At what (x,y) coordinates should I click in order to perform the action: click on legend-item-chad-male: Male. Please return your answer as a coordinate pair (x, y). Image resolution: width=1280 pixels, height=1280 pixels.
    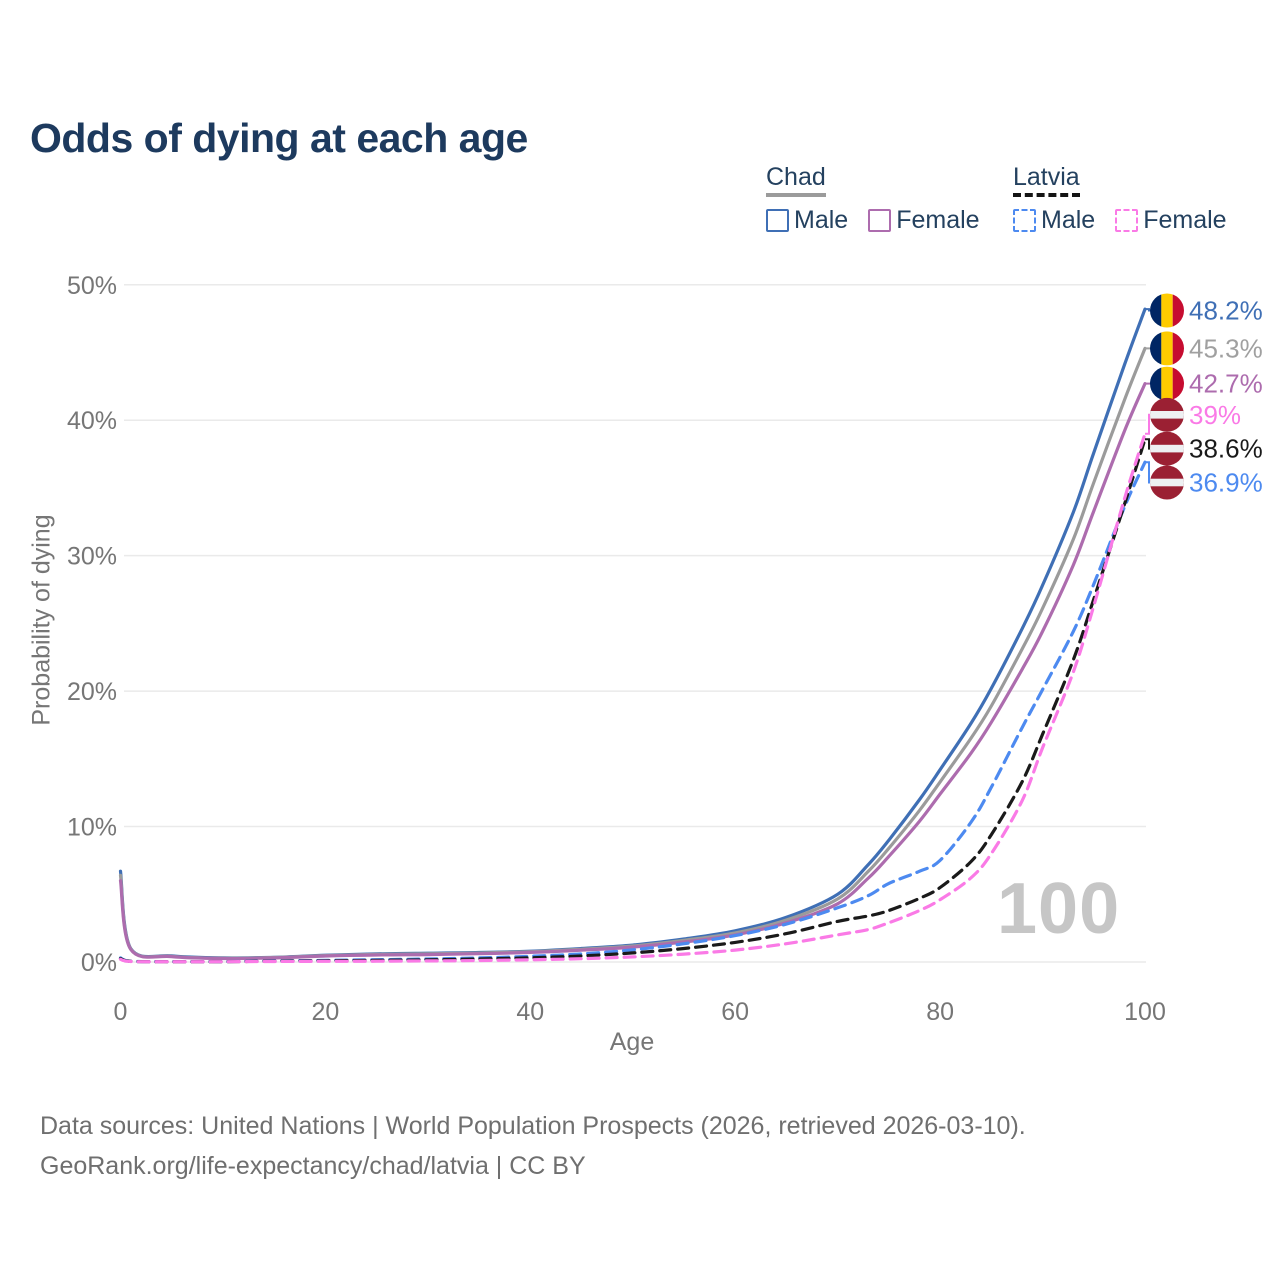
    Looking at the image, I should click on (807, 220).